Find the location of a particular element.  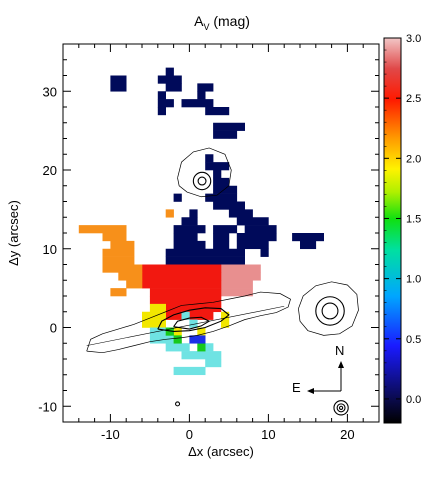

colorbar-ticks: 0.0 0.5 1.0 1.5 2.0 2.5 3.0 is located at coordinates (402, 222).